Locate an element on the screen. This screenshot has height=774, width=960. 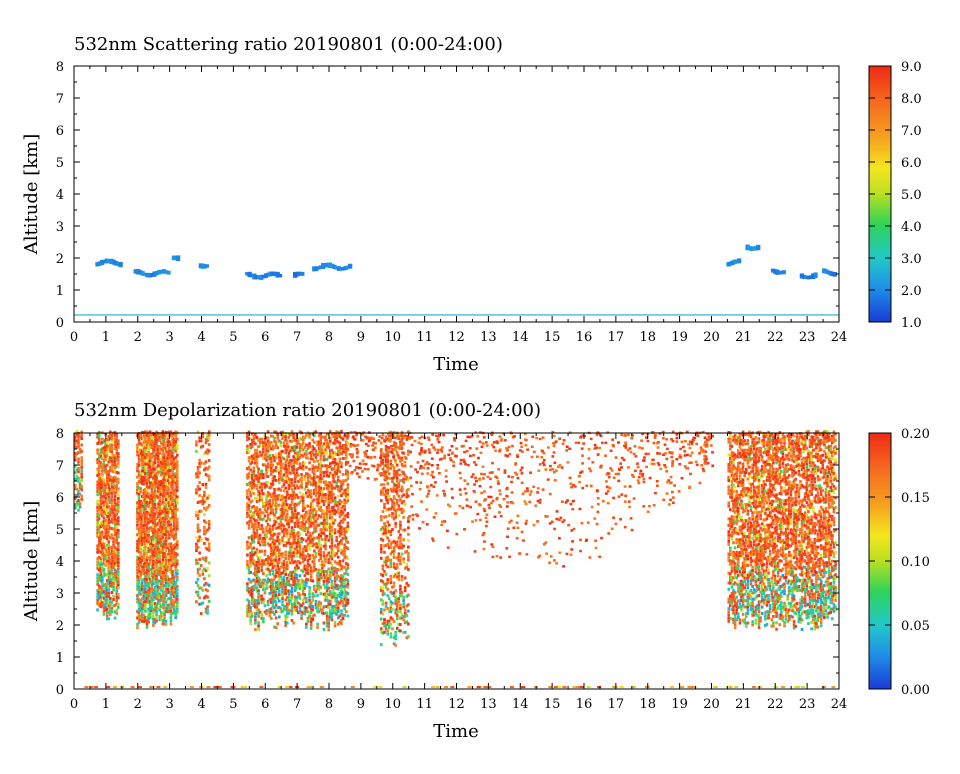
cloud-feature is located at coordinates (204, 266).